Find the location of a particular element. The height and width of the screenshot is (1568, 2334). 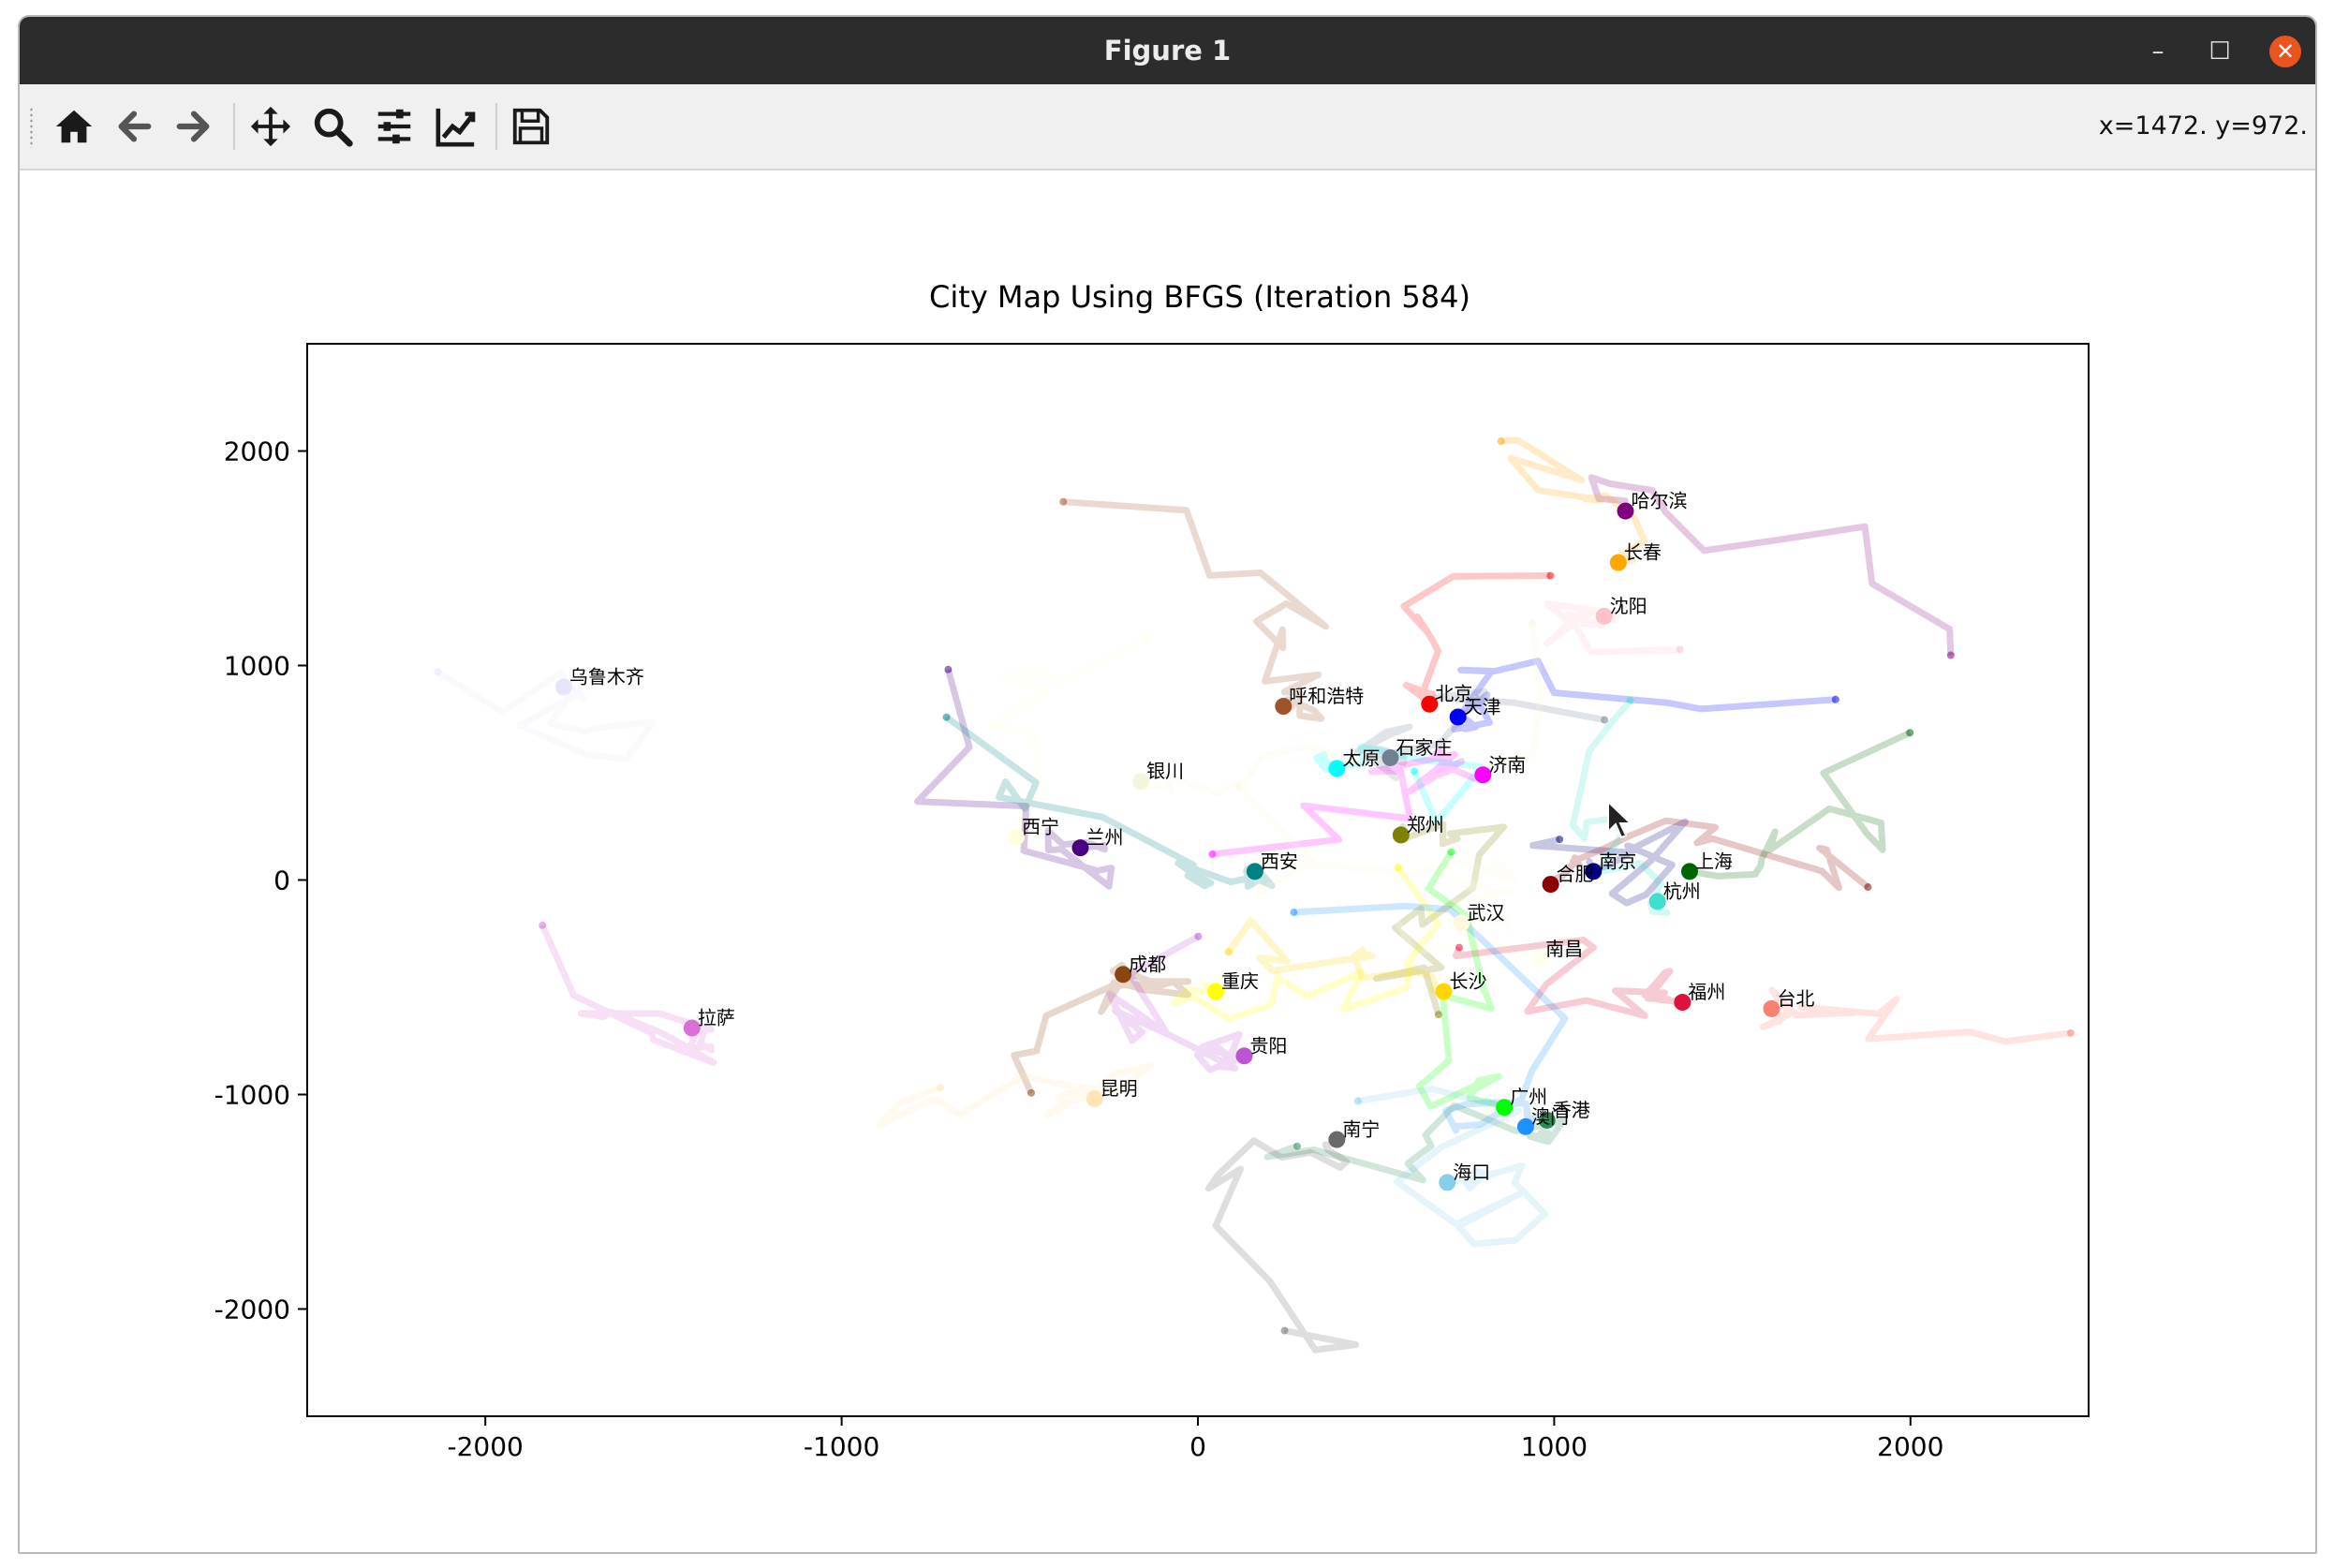

x-tick-label: 0 is located at coordinates (1197, 1446).